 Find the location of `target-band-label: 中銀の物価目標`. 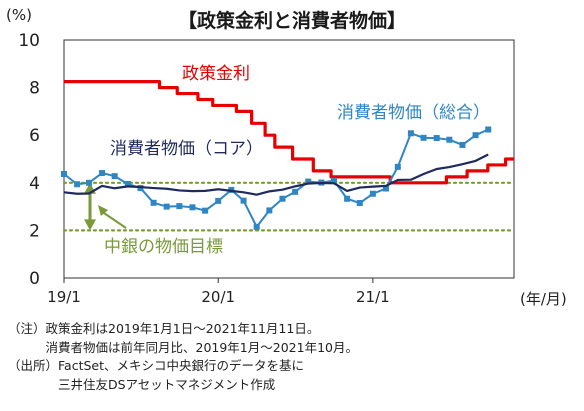

target-band-label: 中銀の物価目標 is located at coordinates (163, 247).